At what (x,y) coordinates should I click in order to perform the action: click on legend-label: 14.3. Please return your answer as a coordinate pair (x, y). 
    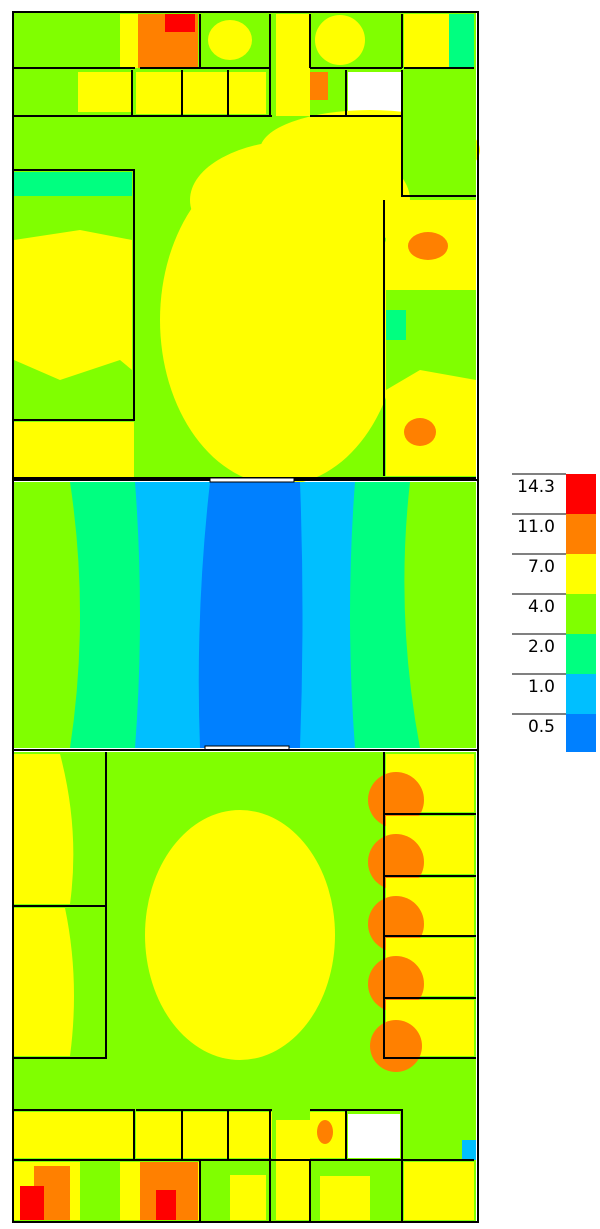
    Looking at the image, I should click on (536, 487).